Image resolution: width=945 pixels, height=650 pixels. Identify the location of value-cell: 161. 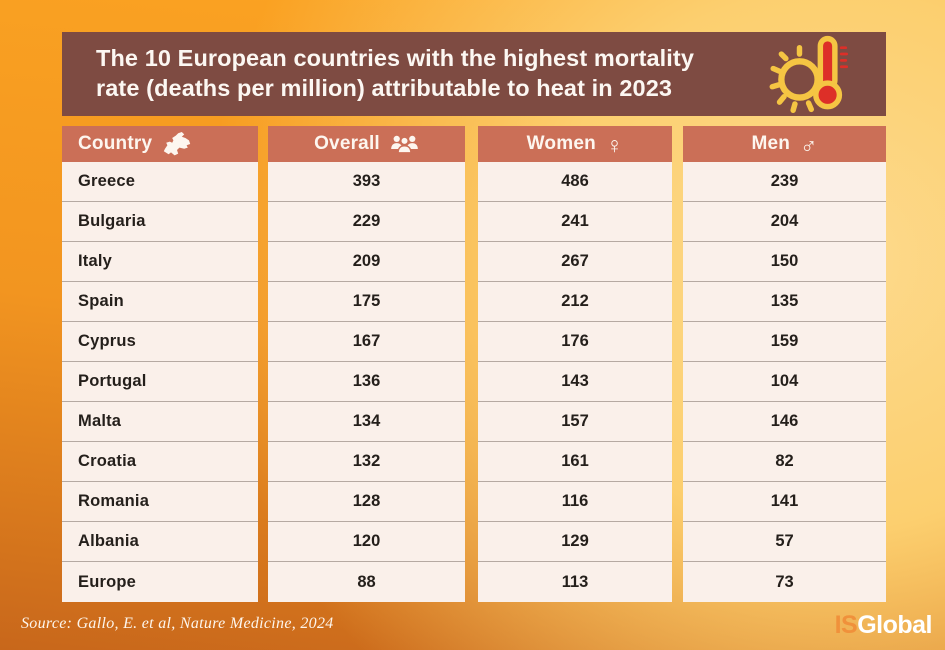
(575, 462).